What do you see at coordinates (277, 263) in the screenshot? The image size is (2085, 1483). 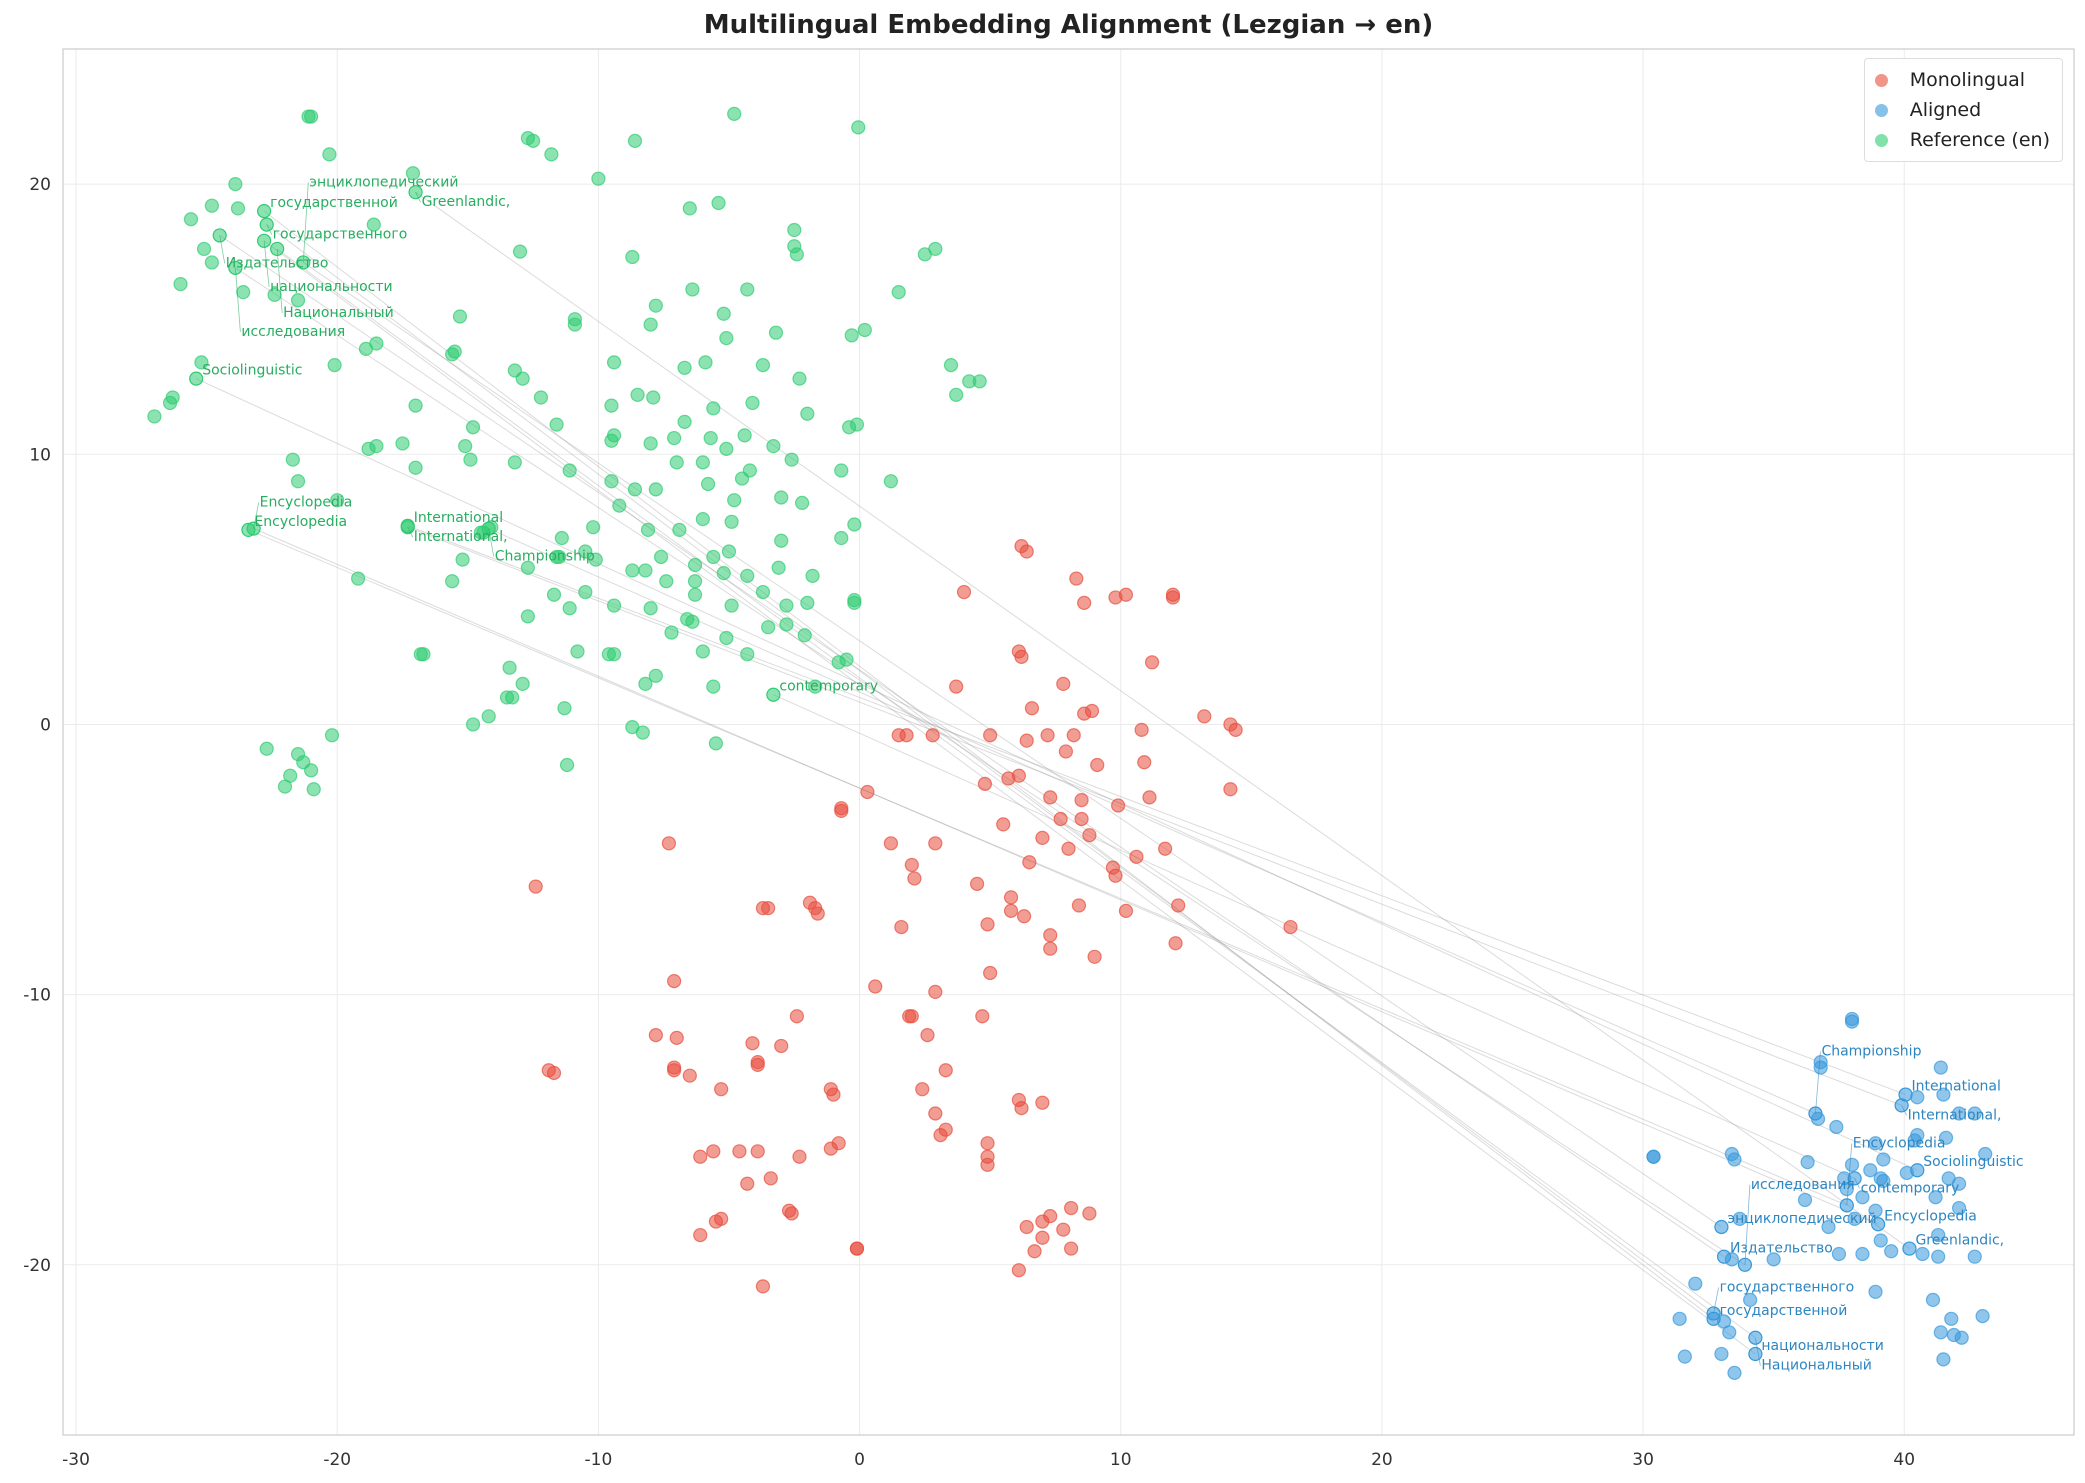 I see `reference-point-label: Издательство` at bounding box center [277, 263].